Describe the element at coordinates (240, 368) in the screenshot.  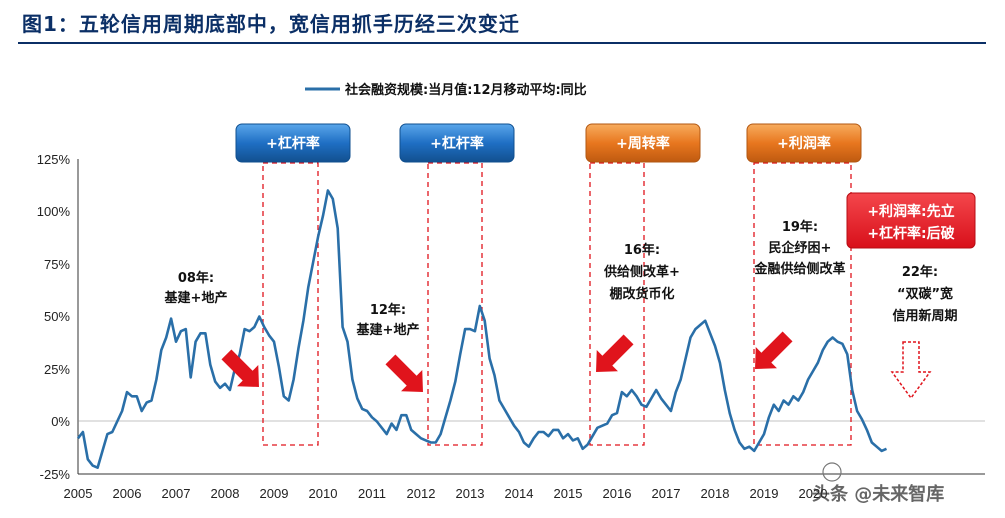
I see `arrow-2009` at that location.